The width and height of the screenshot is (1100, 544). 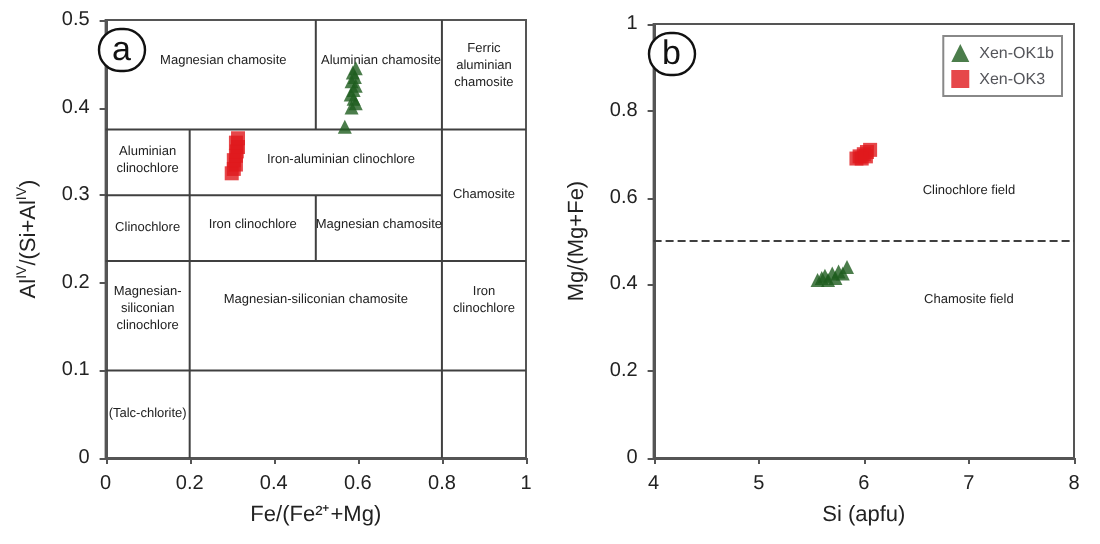 I want to click on x-tick-label: 0.6, so click(x=358, y=484).